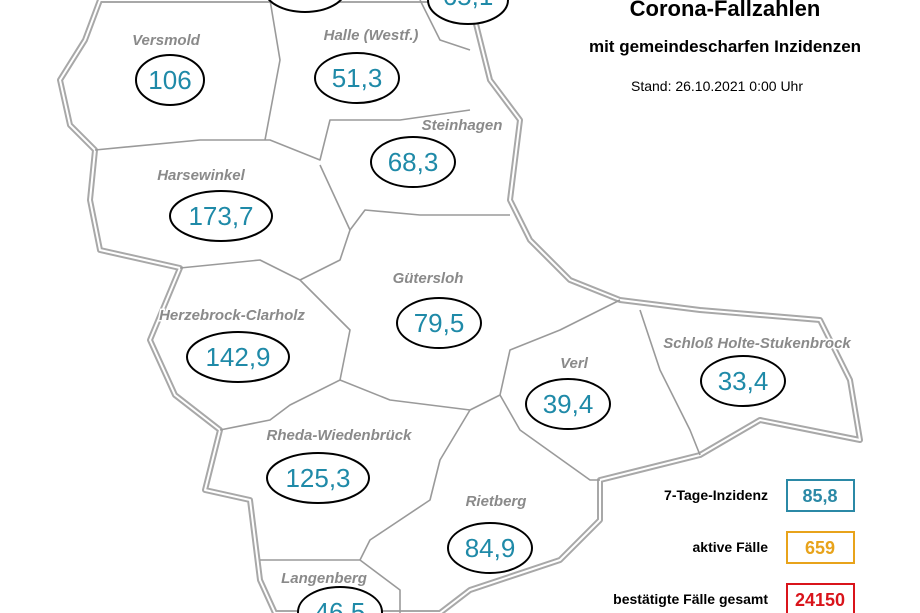 The image size is (920, 613). I want to click on incidence-value: 68,3, so click(413, 162).